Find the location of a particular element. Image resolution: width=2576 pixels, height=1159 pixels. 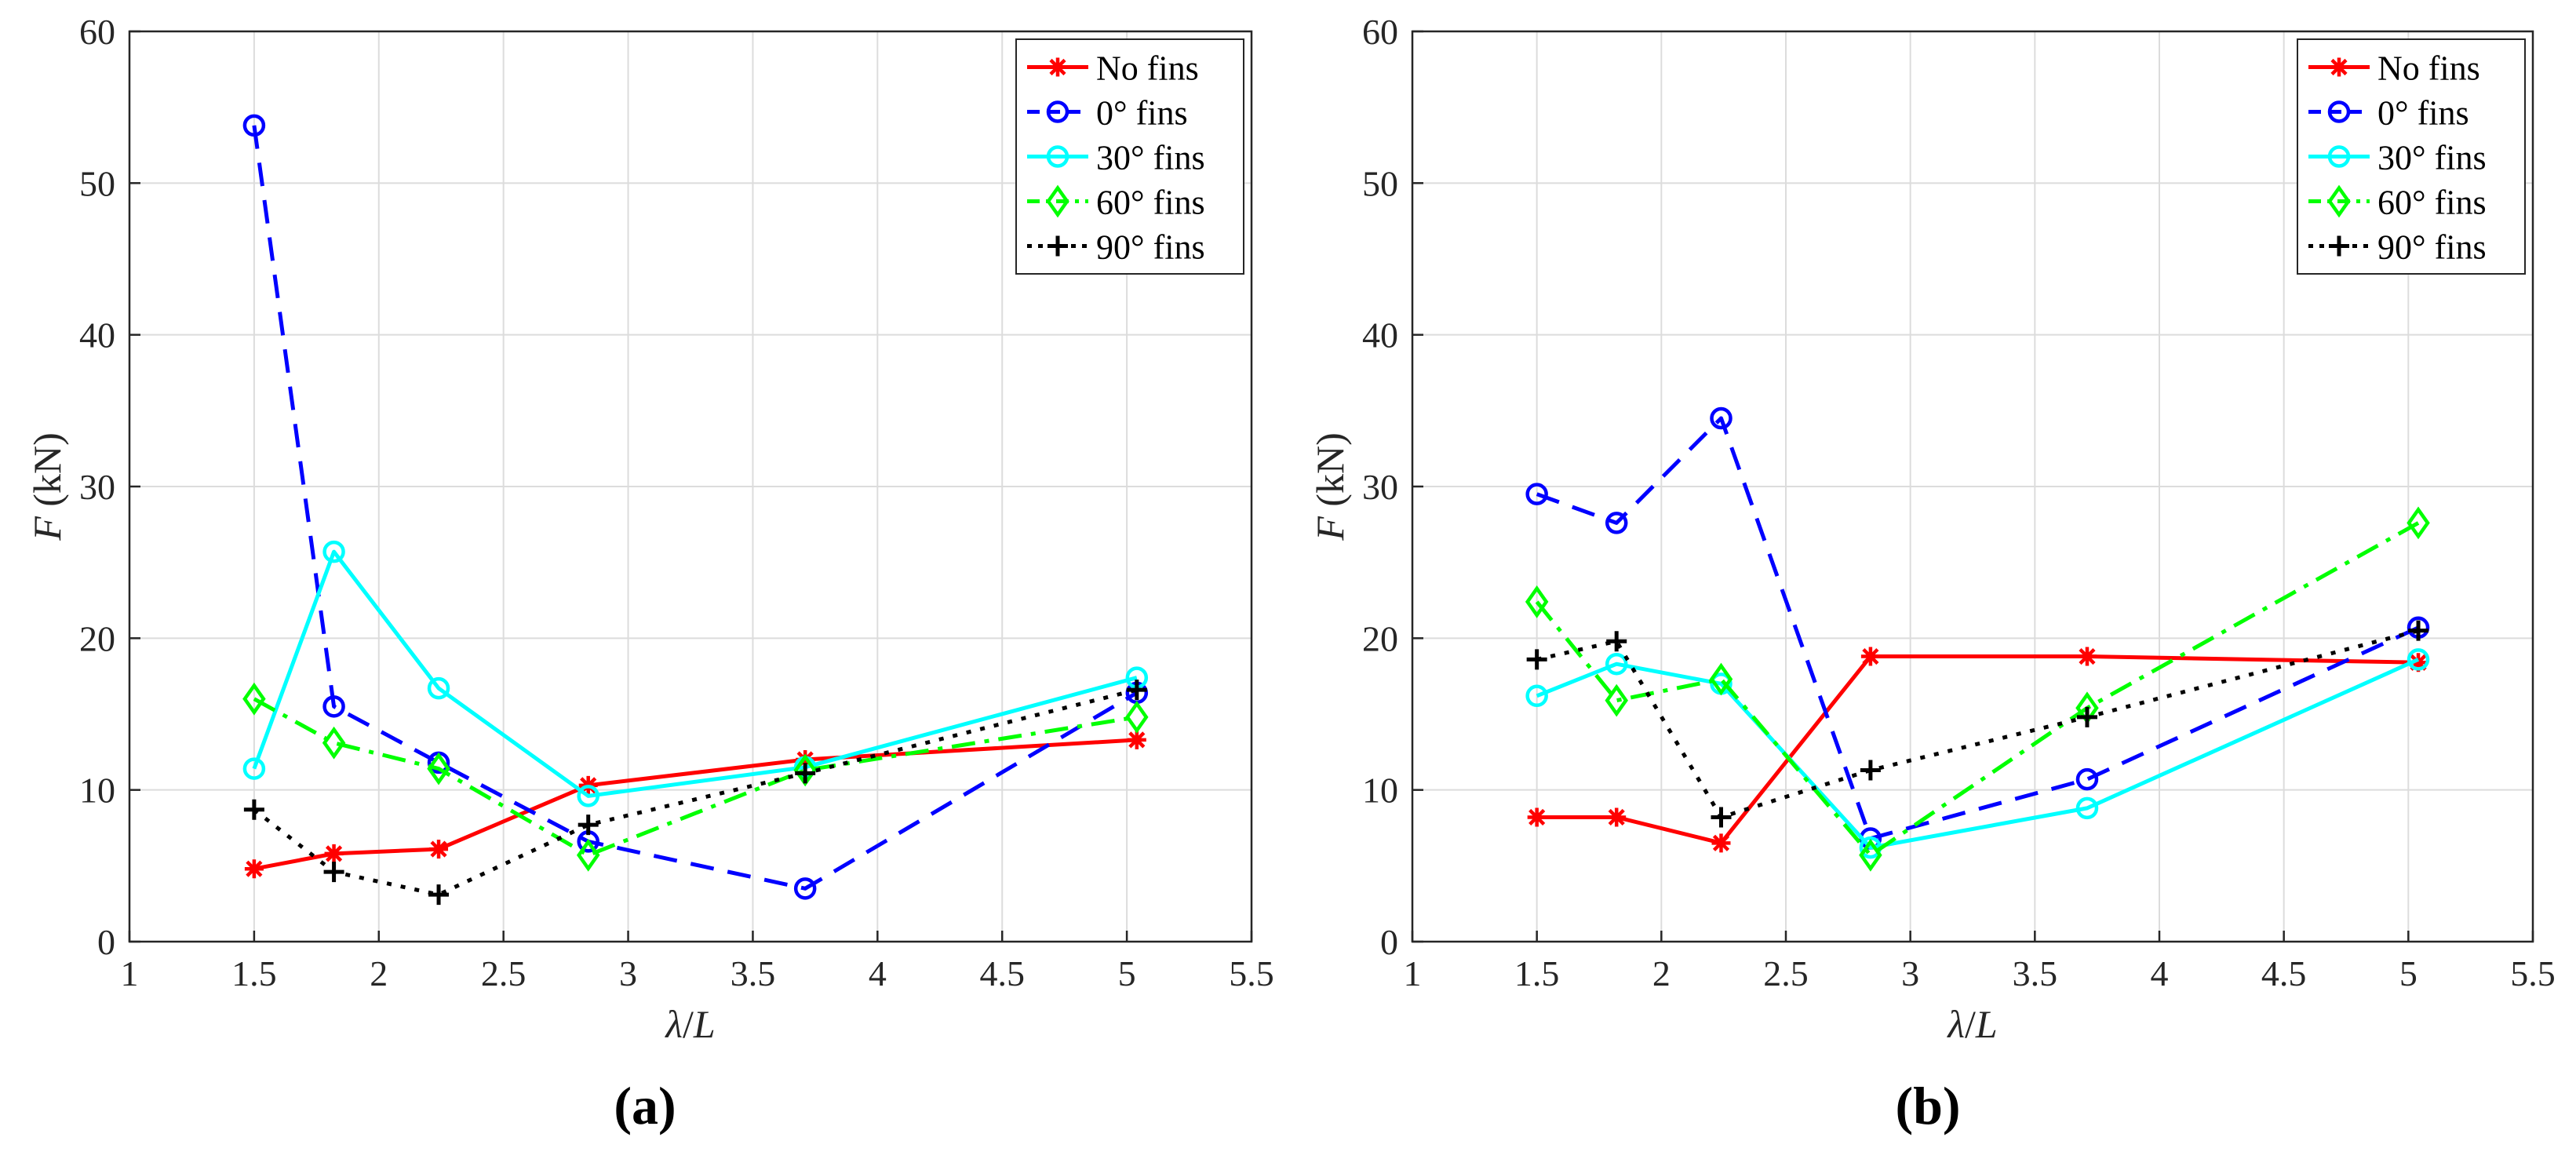

legend-item-a-2: 30° fins is located at coordinates (1116, 158).